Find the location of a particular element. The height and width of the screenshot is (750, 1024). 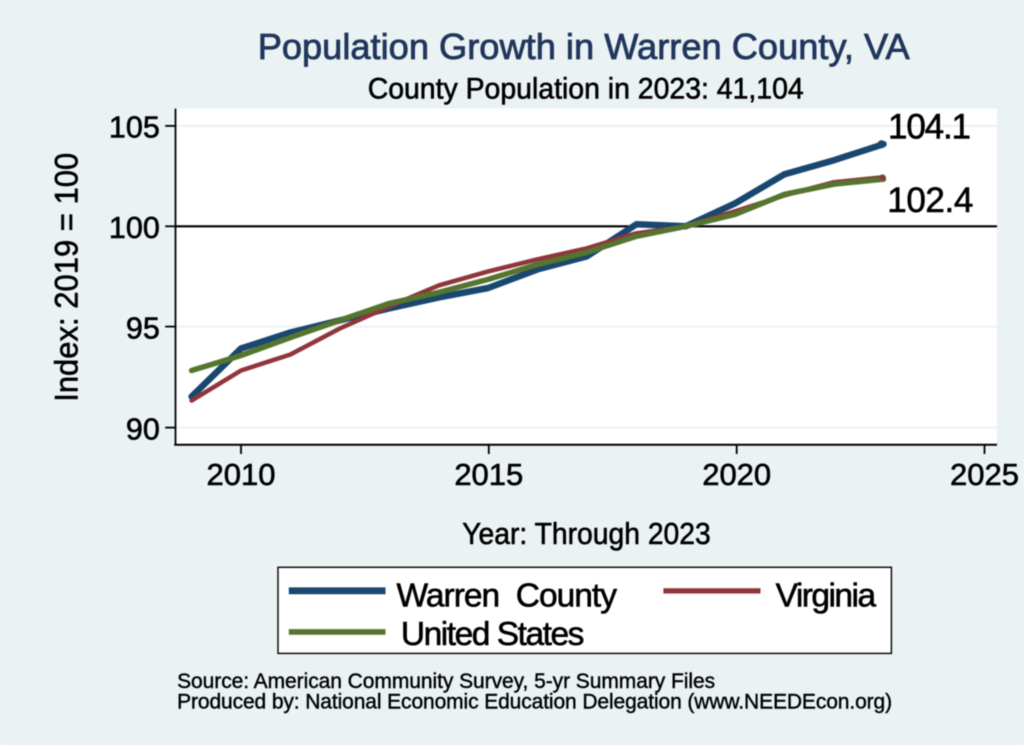

svg-text: 102.4 is located at coordinates (930, 200).